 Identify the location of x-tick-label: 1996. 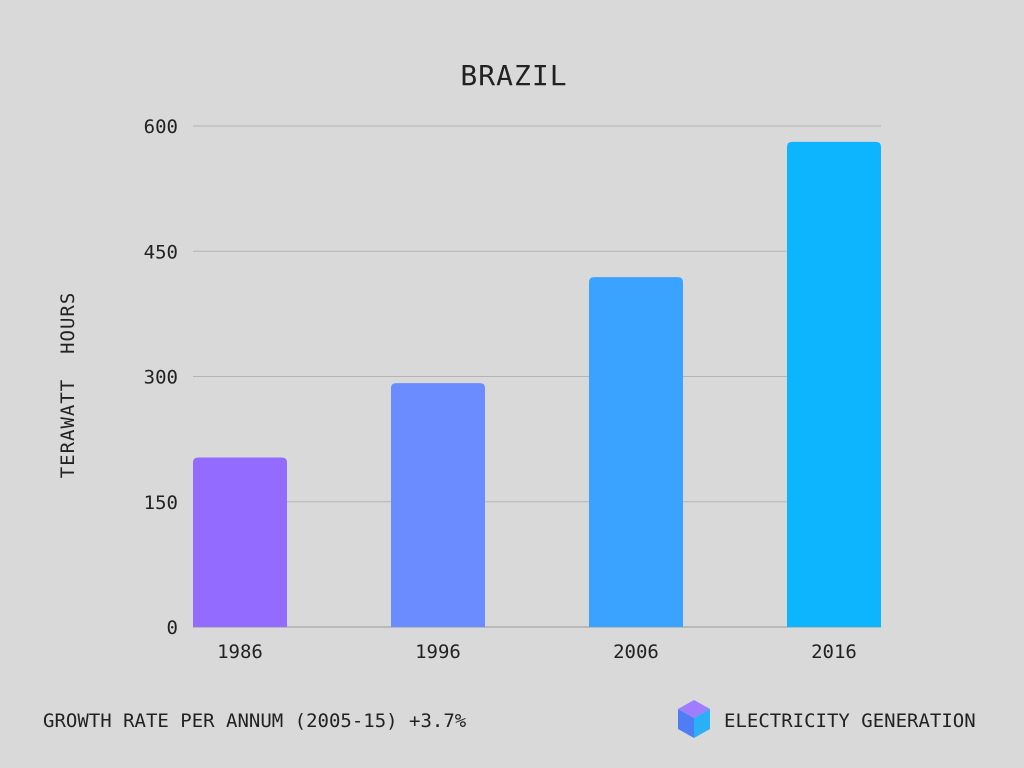
(438, 652).